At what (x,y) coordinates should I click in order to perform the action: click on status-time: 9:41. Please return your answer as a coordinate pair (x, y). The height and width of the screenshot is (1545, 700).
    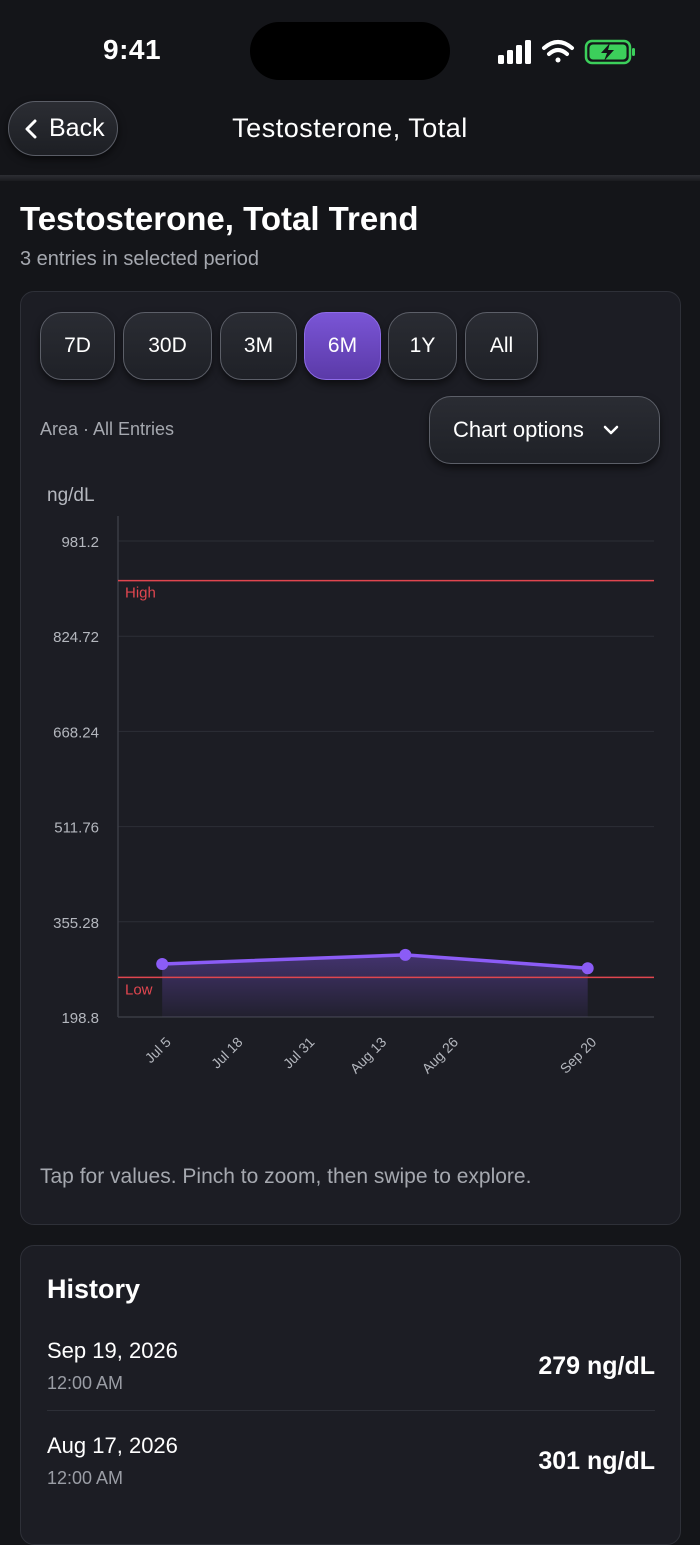
    Looking at the image, I should click on (132, 49).